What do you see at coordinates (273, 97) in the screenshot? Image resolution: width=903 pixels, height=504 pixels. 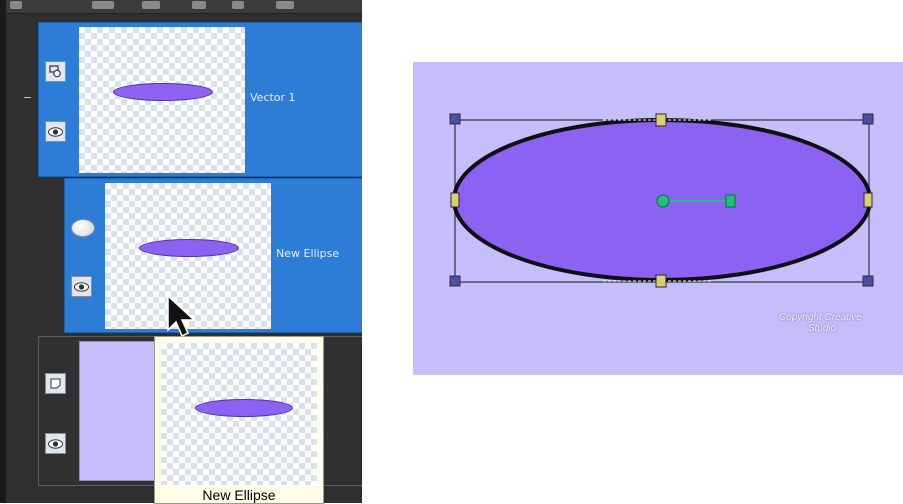 I see `layer-name: Vector 1` at bounding box center [273, 97].